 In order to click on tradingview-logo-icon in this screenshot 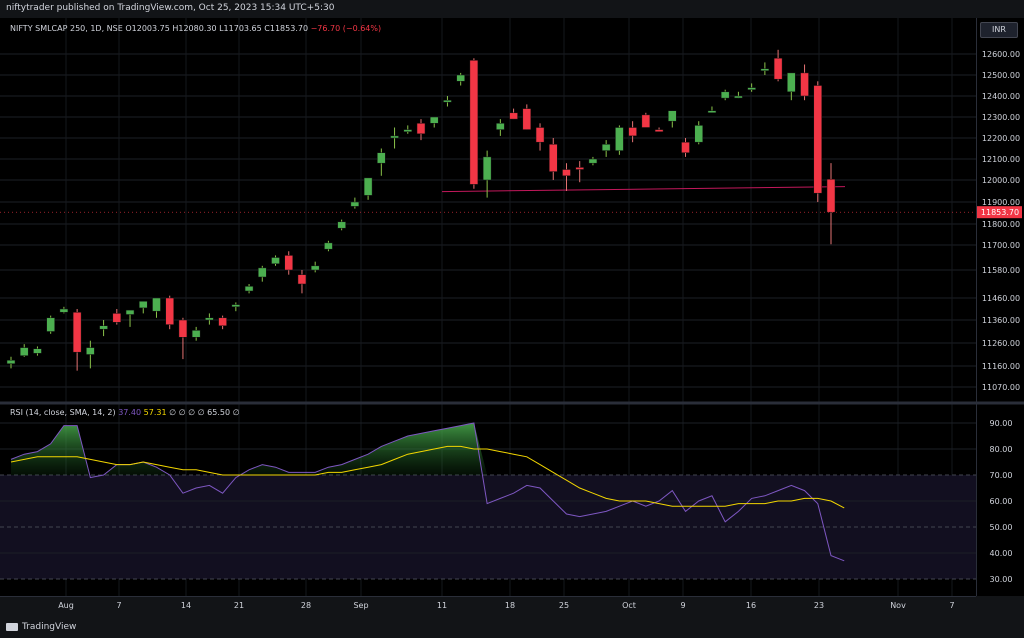, I will do `click(12, 627)`.